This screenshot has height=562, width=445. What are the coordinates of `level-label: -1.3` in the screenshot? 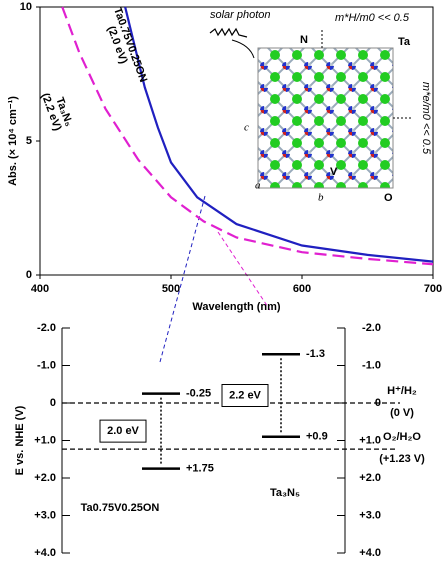 It's located at (315, 354).